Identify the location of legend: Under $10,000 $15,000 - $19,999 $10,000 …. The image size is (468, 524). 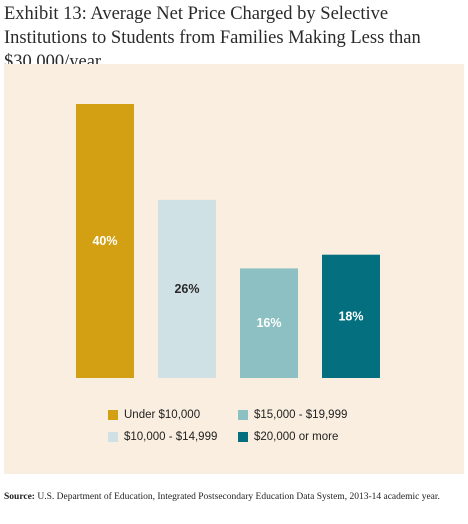
(258, 434).